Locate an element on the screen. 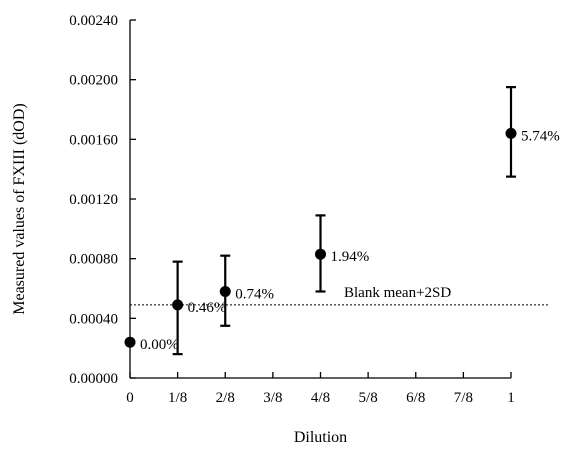 The image size is (576, 452). y-tick-label: 0.00000 is located at coordinates (93, 379).